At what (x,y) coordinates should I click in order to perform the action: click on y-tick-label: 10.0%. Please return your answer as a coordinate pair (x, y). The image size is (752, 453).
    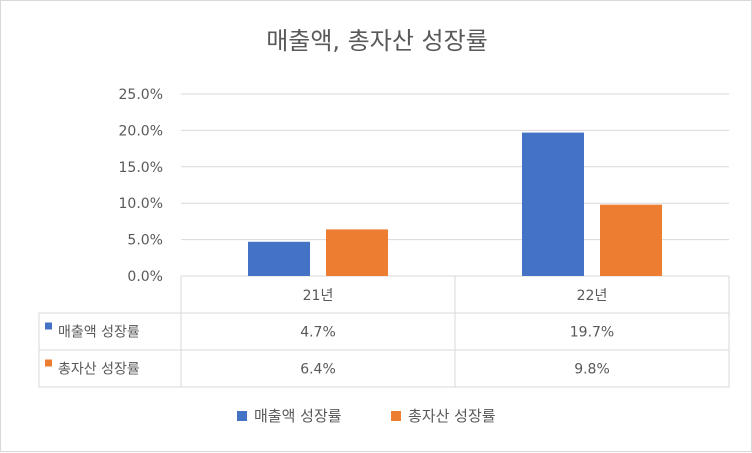
    Looking at the image, I should click on (141, 204).